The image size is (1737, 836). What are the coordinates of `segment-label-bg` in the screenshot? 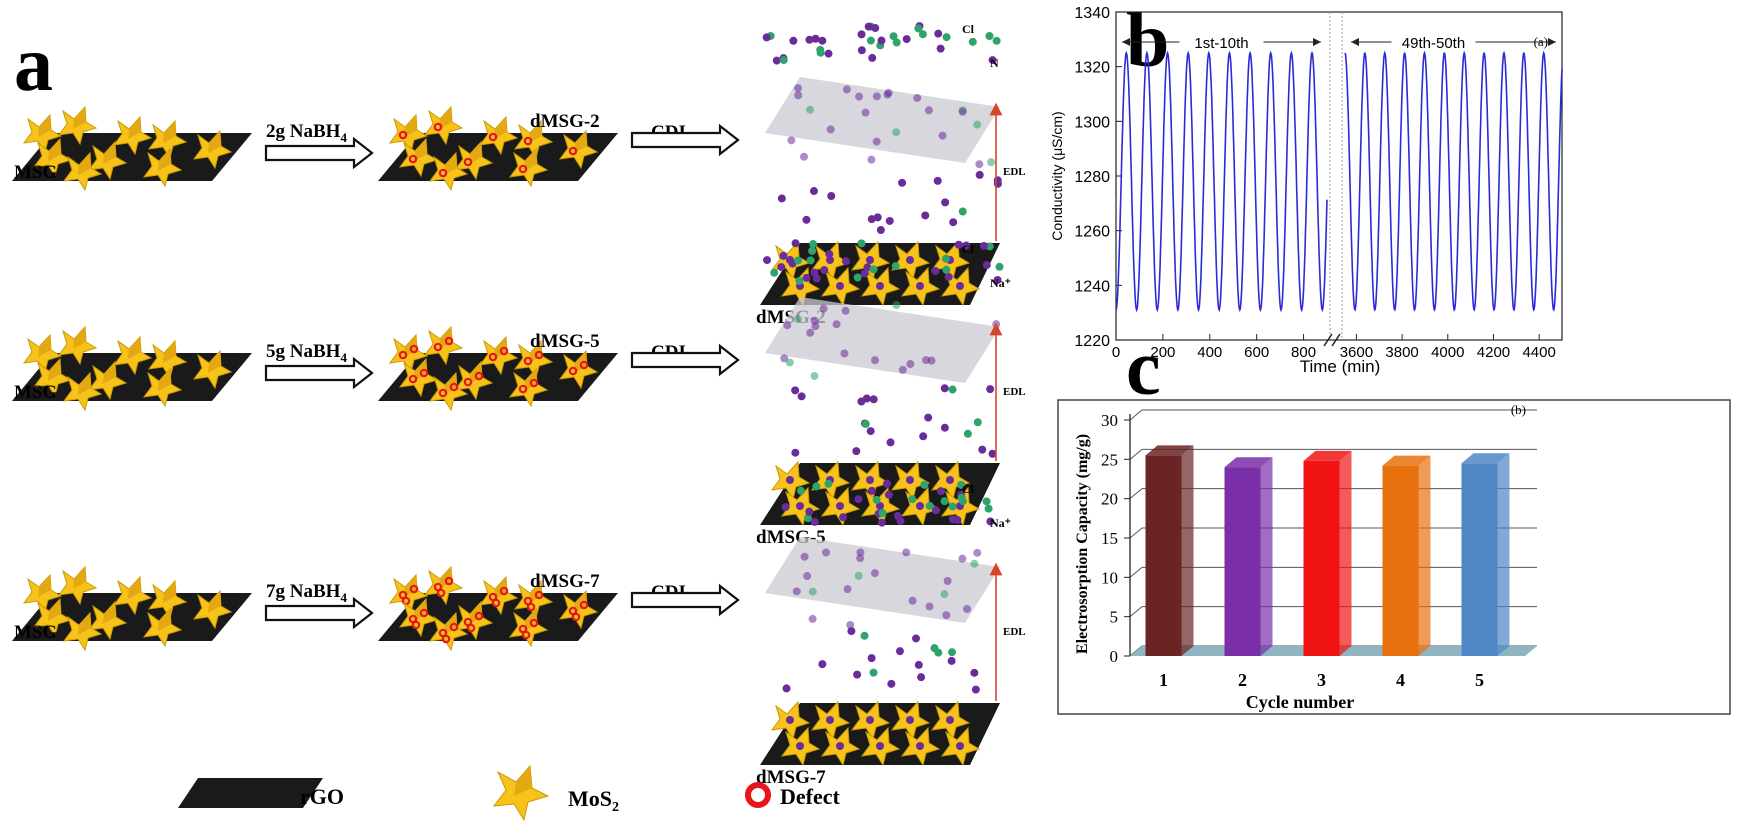 It's located at (1433, 42).